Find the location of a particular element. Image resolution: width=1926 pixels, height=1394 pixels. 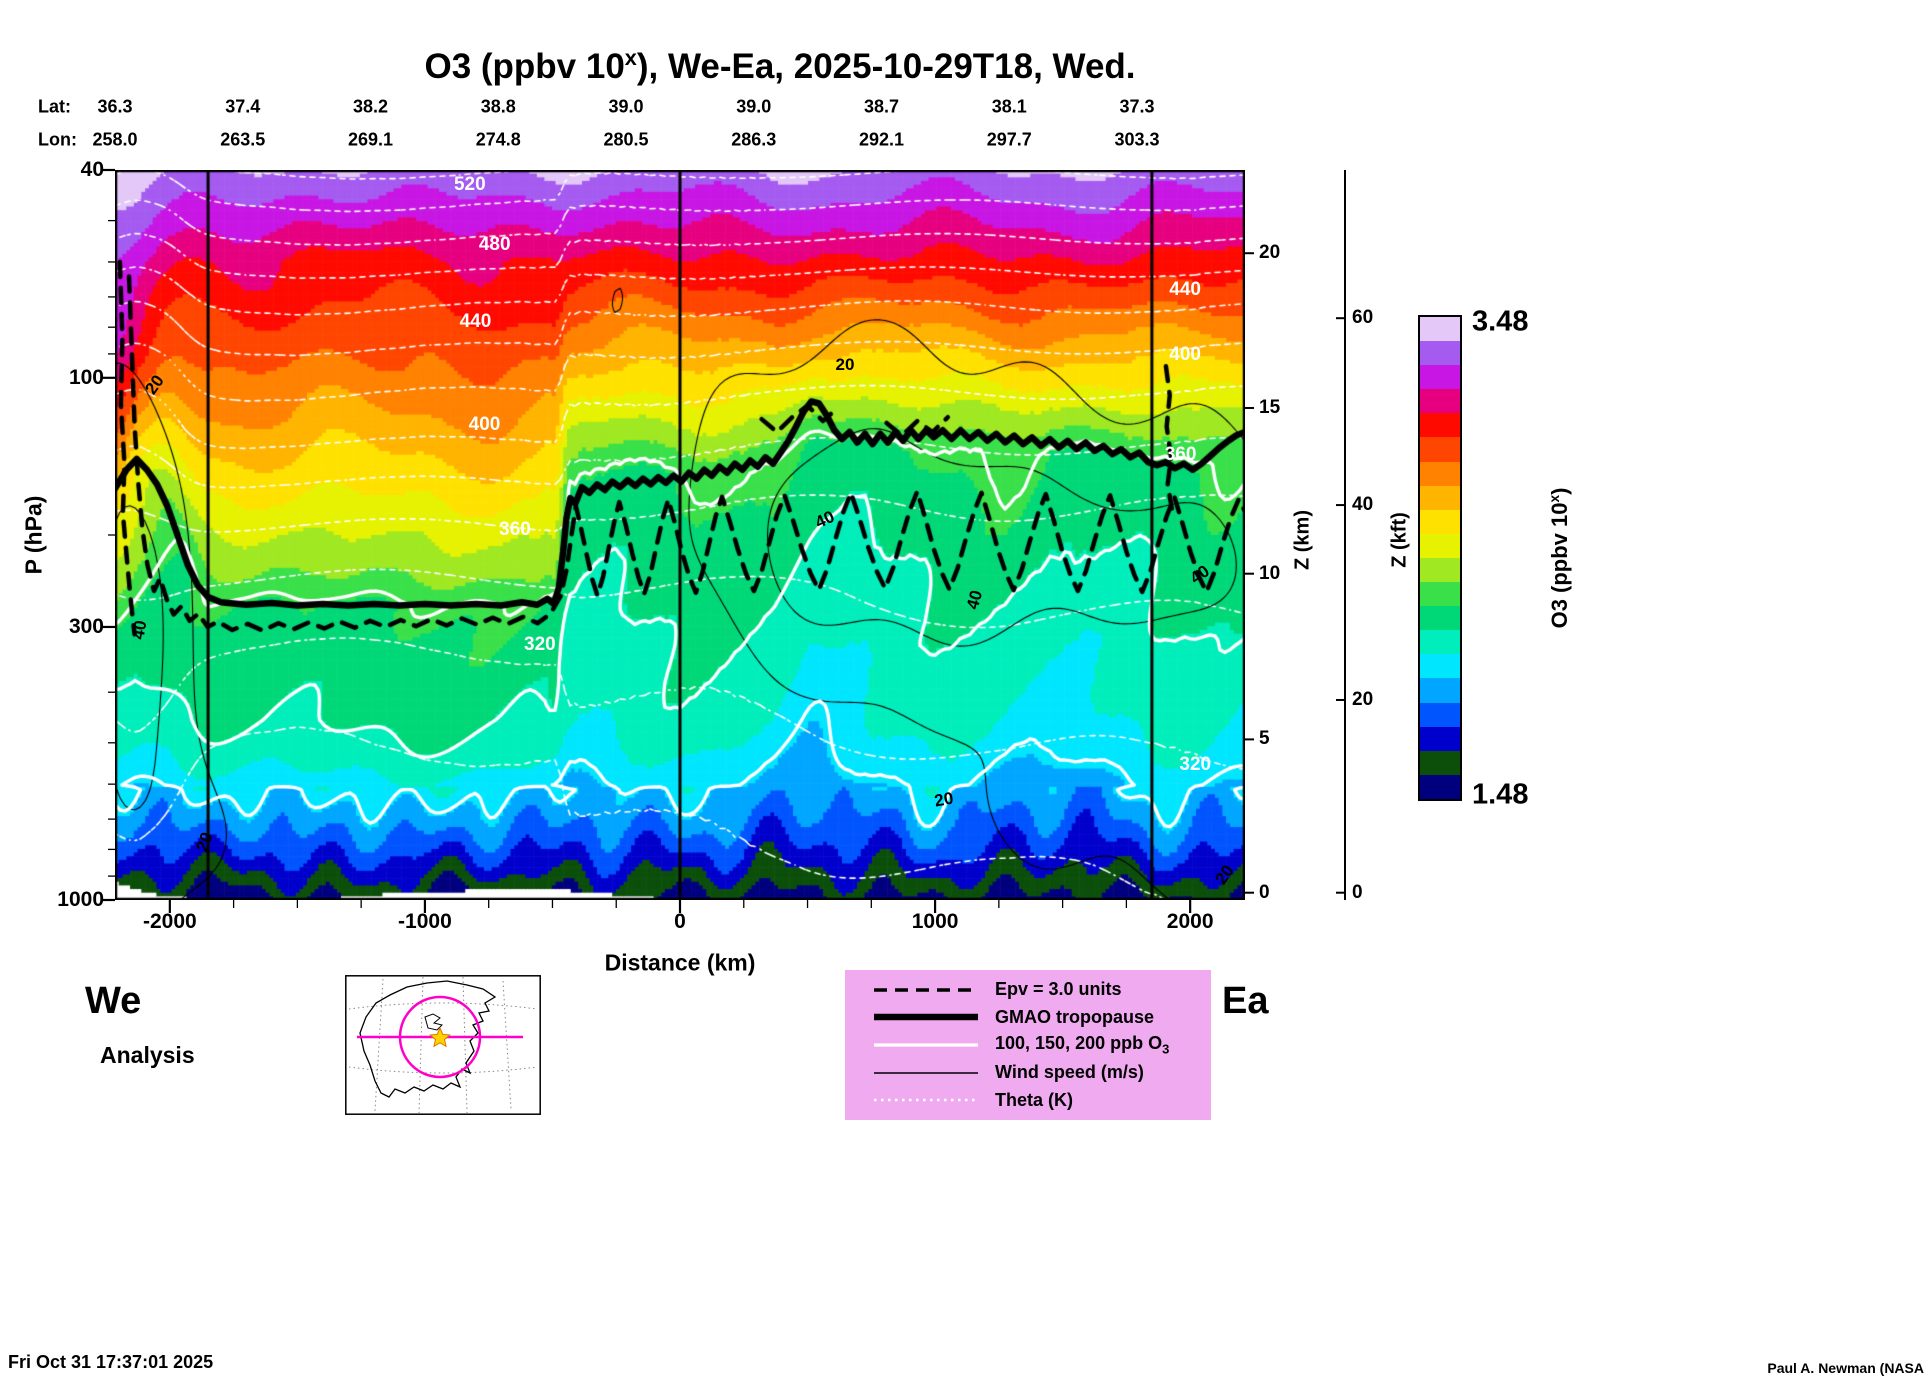

lat-row-label: Lat: is located at coordinates (54, 106).